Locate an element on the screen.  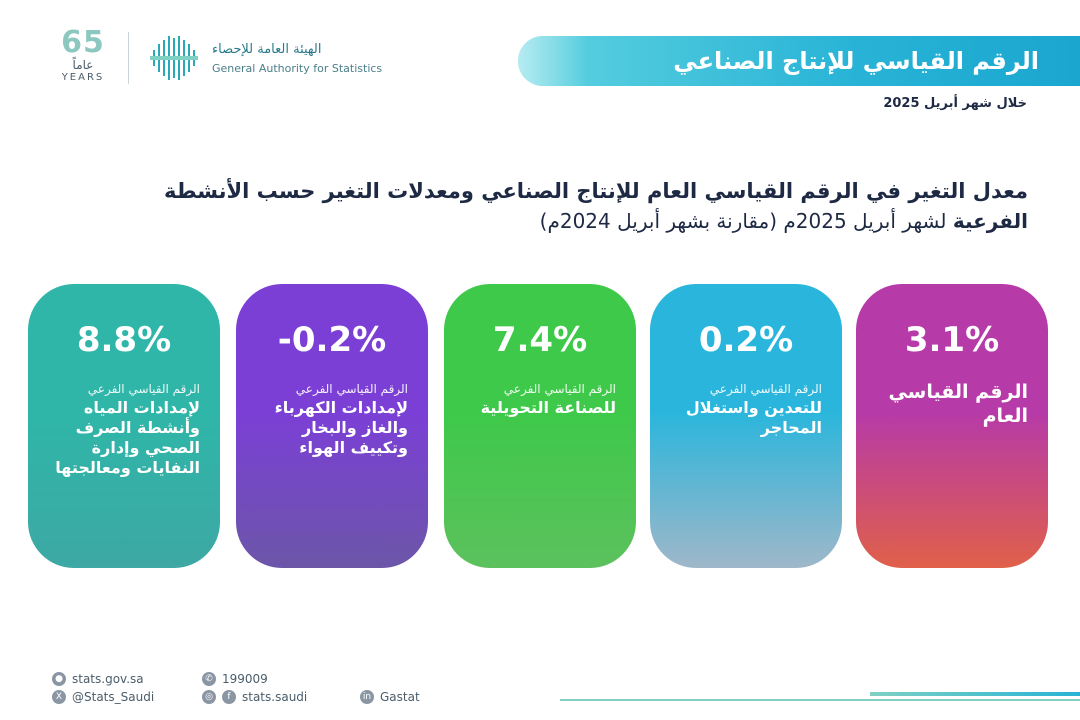
header: الرقم القياسي للإنتاج الصناعي is located at coordinates (805, 61).